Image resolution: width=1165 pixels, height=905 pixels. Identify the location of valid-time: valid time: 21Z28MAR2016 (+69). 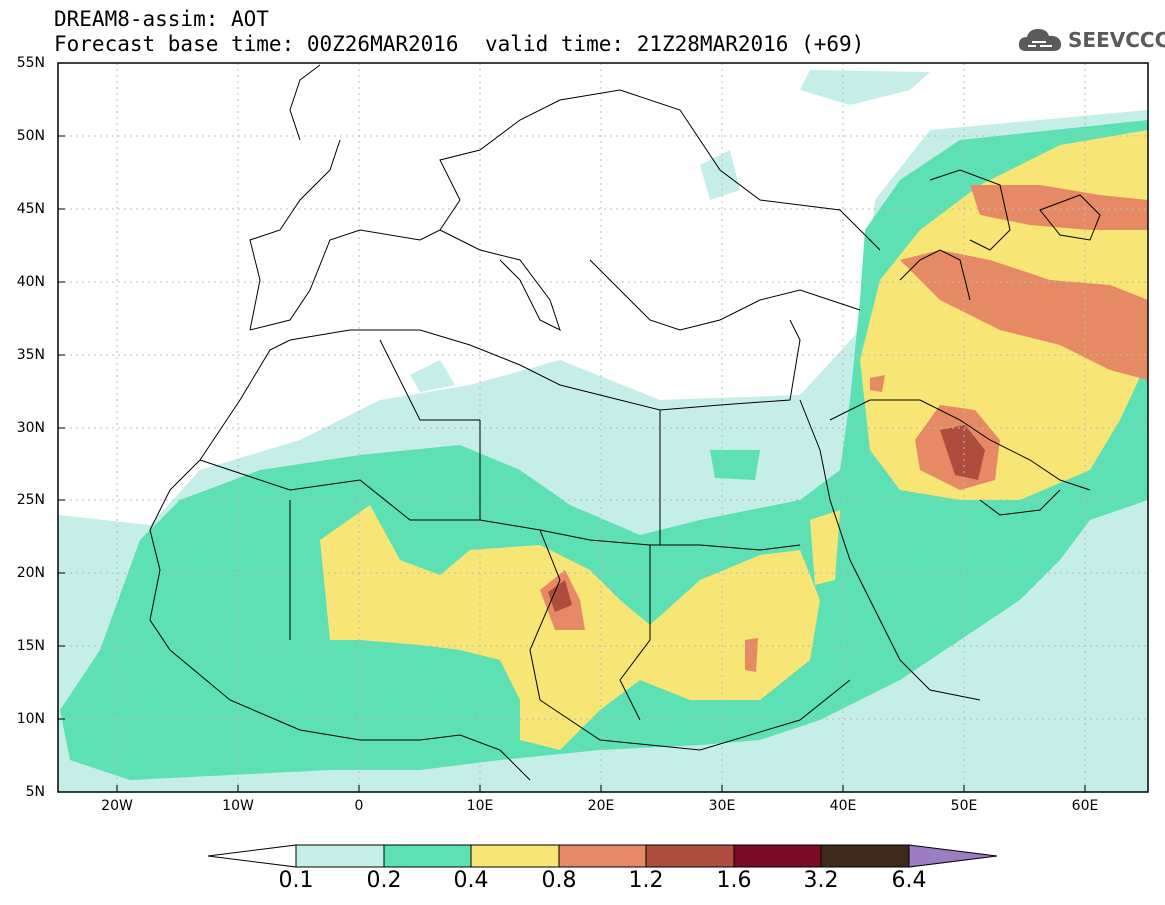
(675, 44).